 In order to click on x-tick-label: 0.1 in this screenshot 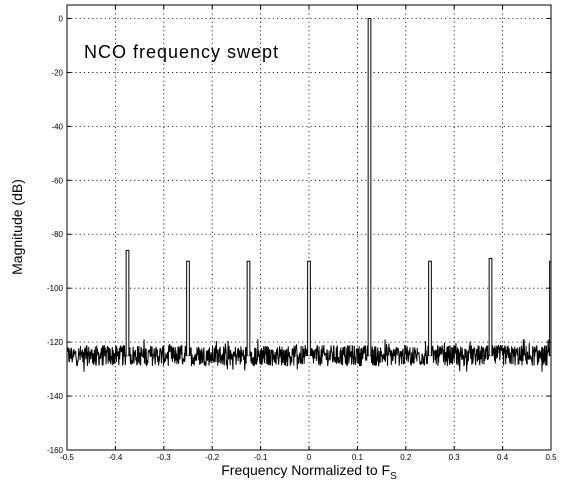, I will do `click(358, 457)`.